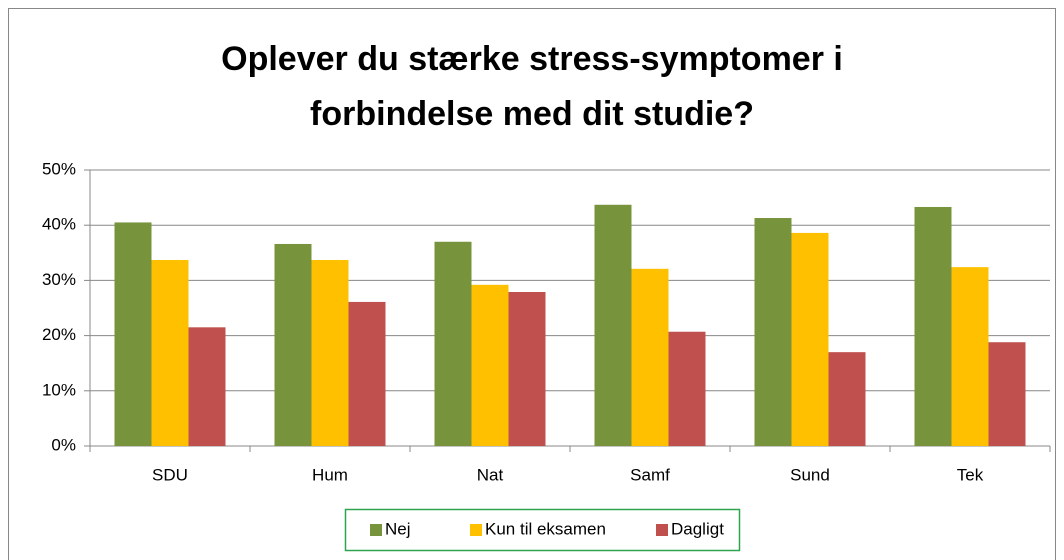 Image resolution: width=1064 pixels, height=560 pixels. Describe the element at coordinates (63, 444) in the screenshot. I see `y-tick-label: 0%` at that location.